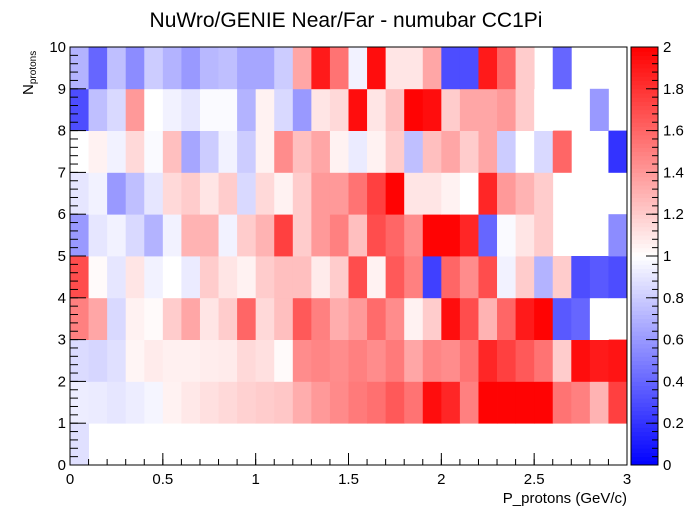 Image resolution: width=696 pixels, height=522 pixels. What do you see at coordinates (644, 256) in the screenshot?
I see `color-scale-bar` at bounding box center [644, 256].